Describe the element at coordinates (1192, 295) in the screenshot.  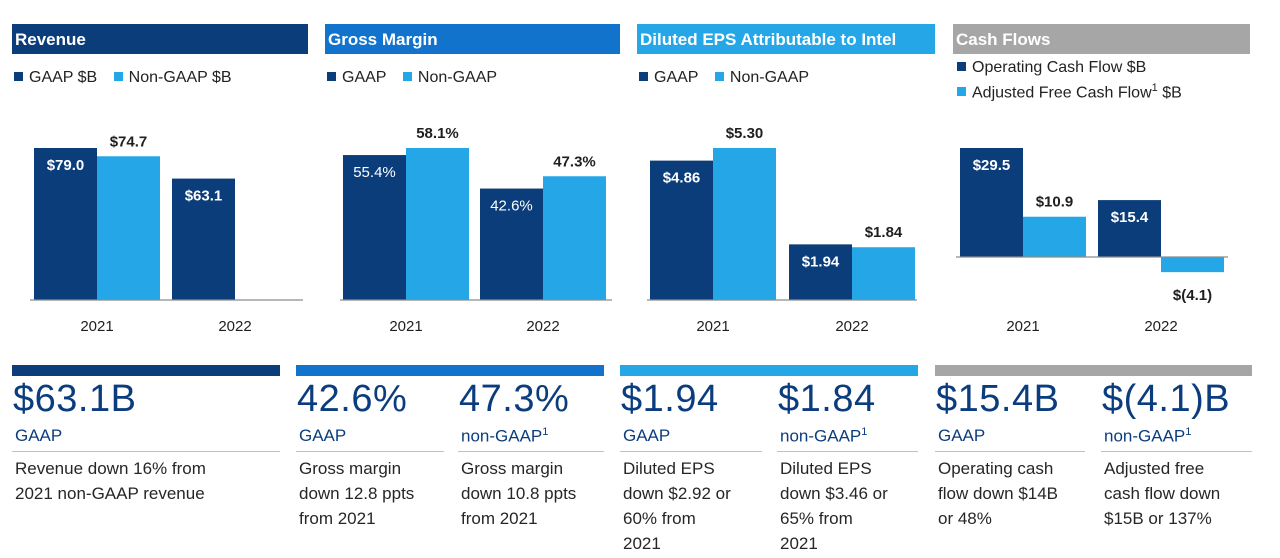
I see `data-label: $(4.1)` at that location.